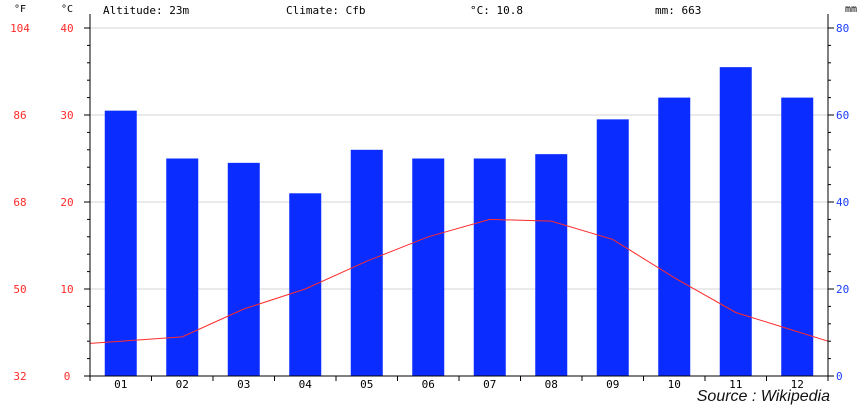 This screenshot has width=860, height=408. Describe the element at coordinates (612, 384) in the screenshot. I see `month-label: 09` at that location.